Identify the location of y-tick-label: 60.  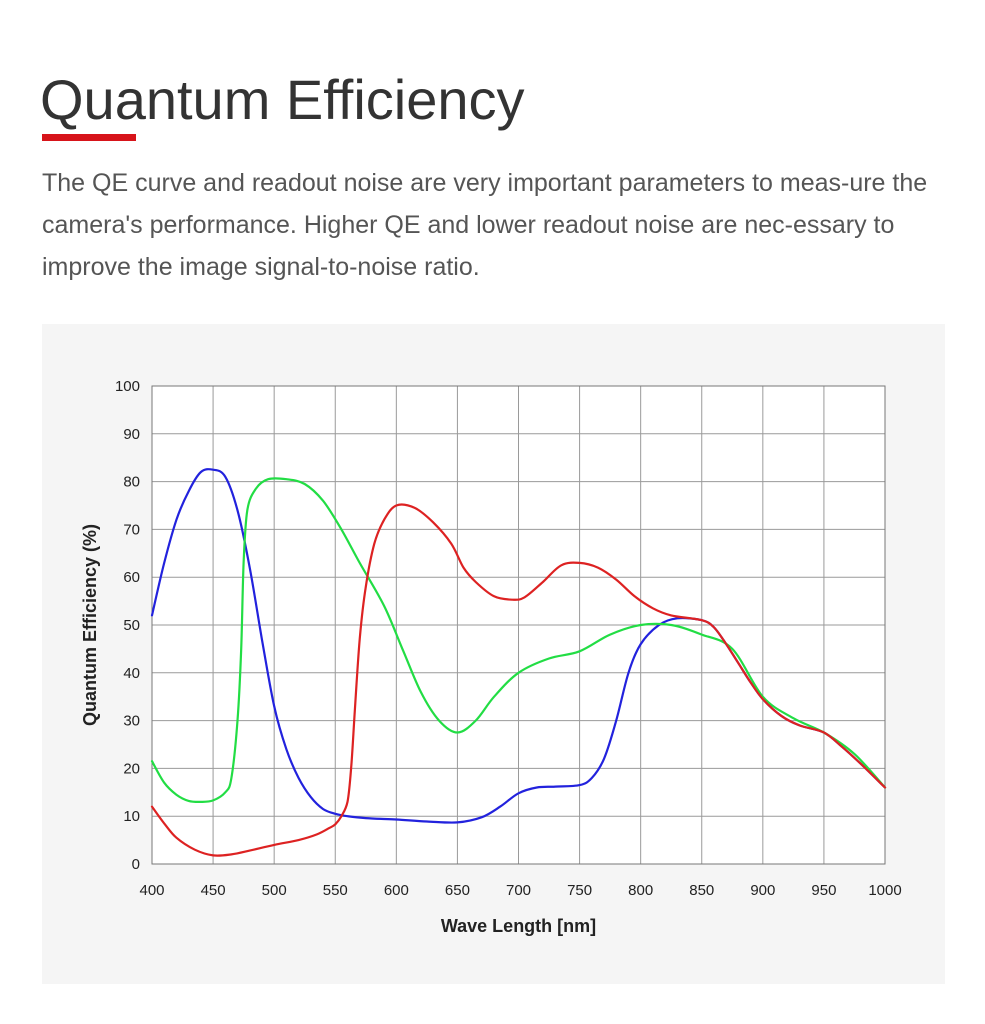
(131, 577).